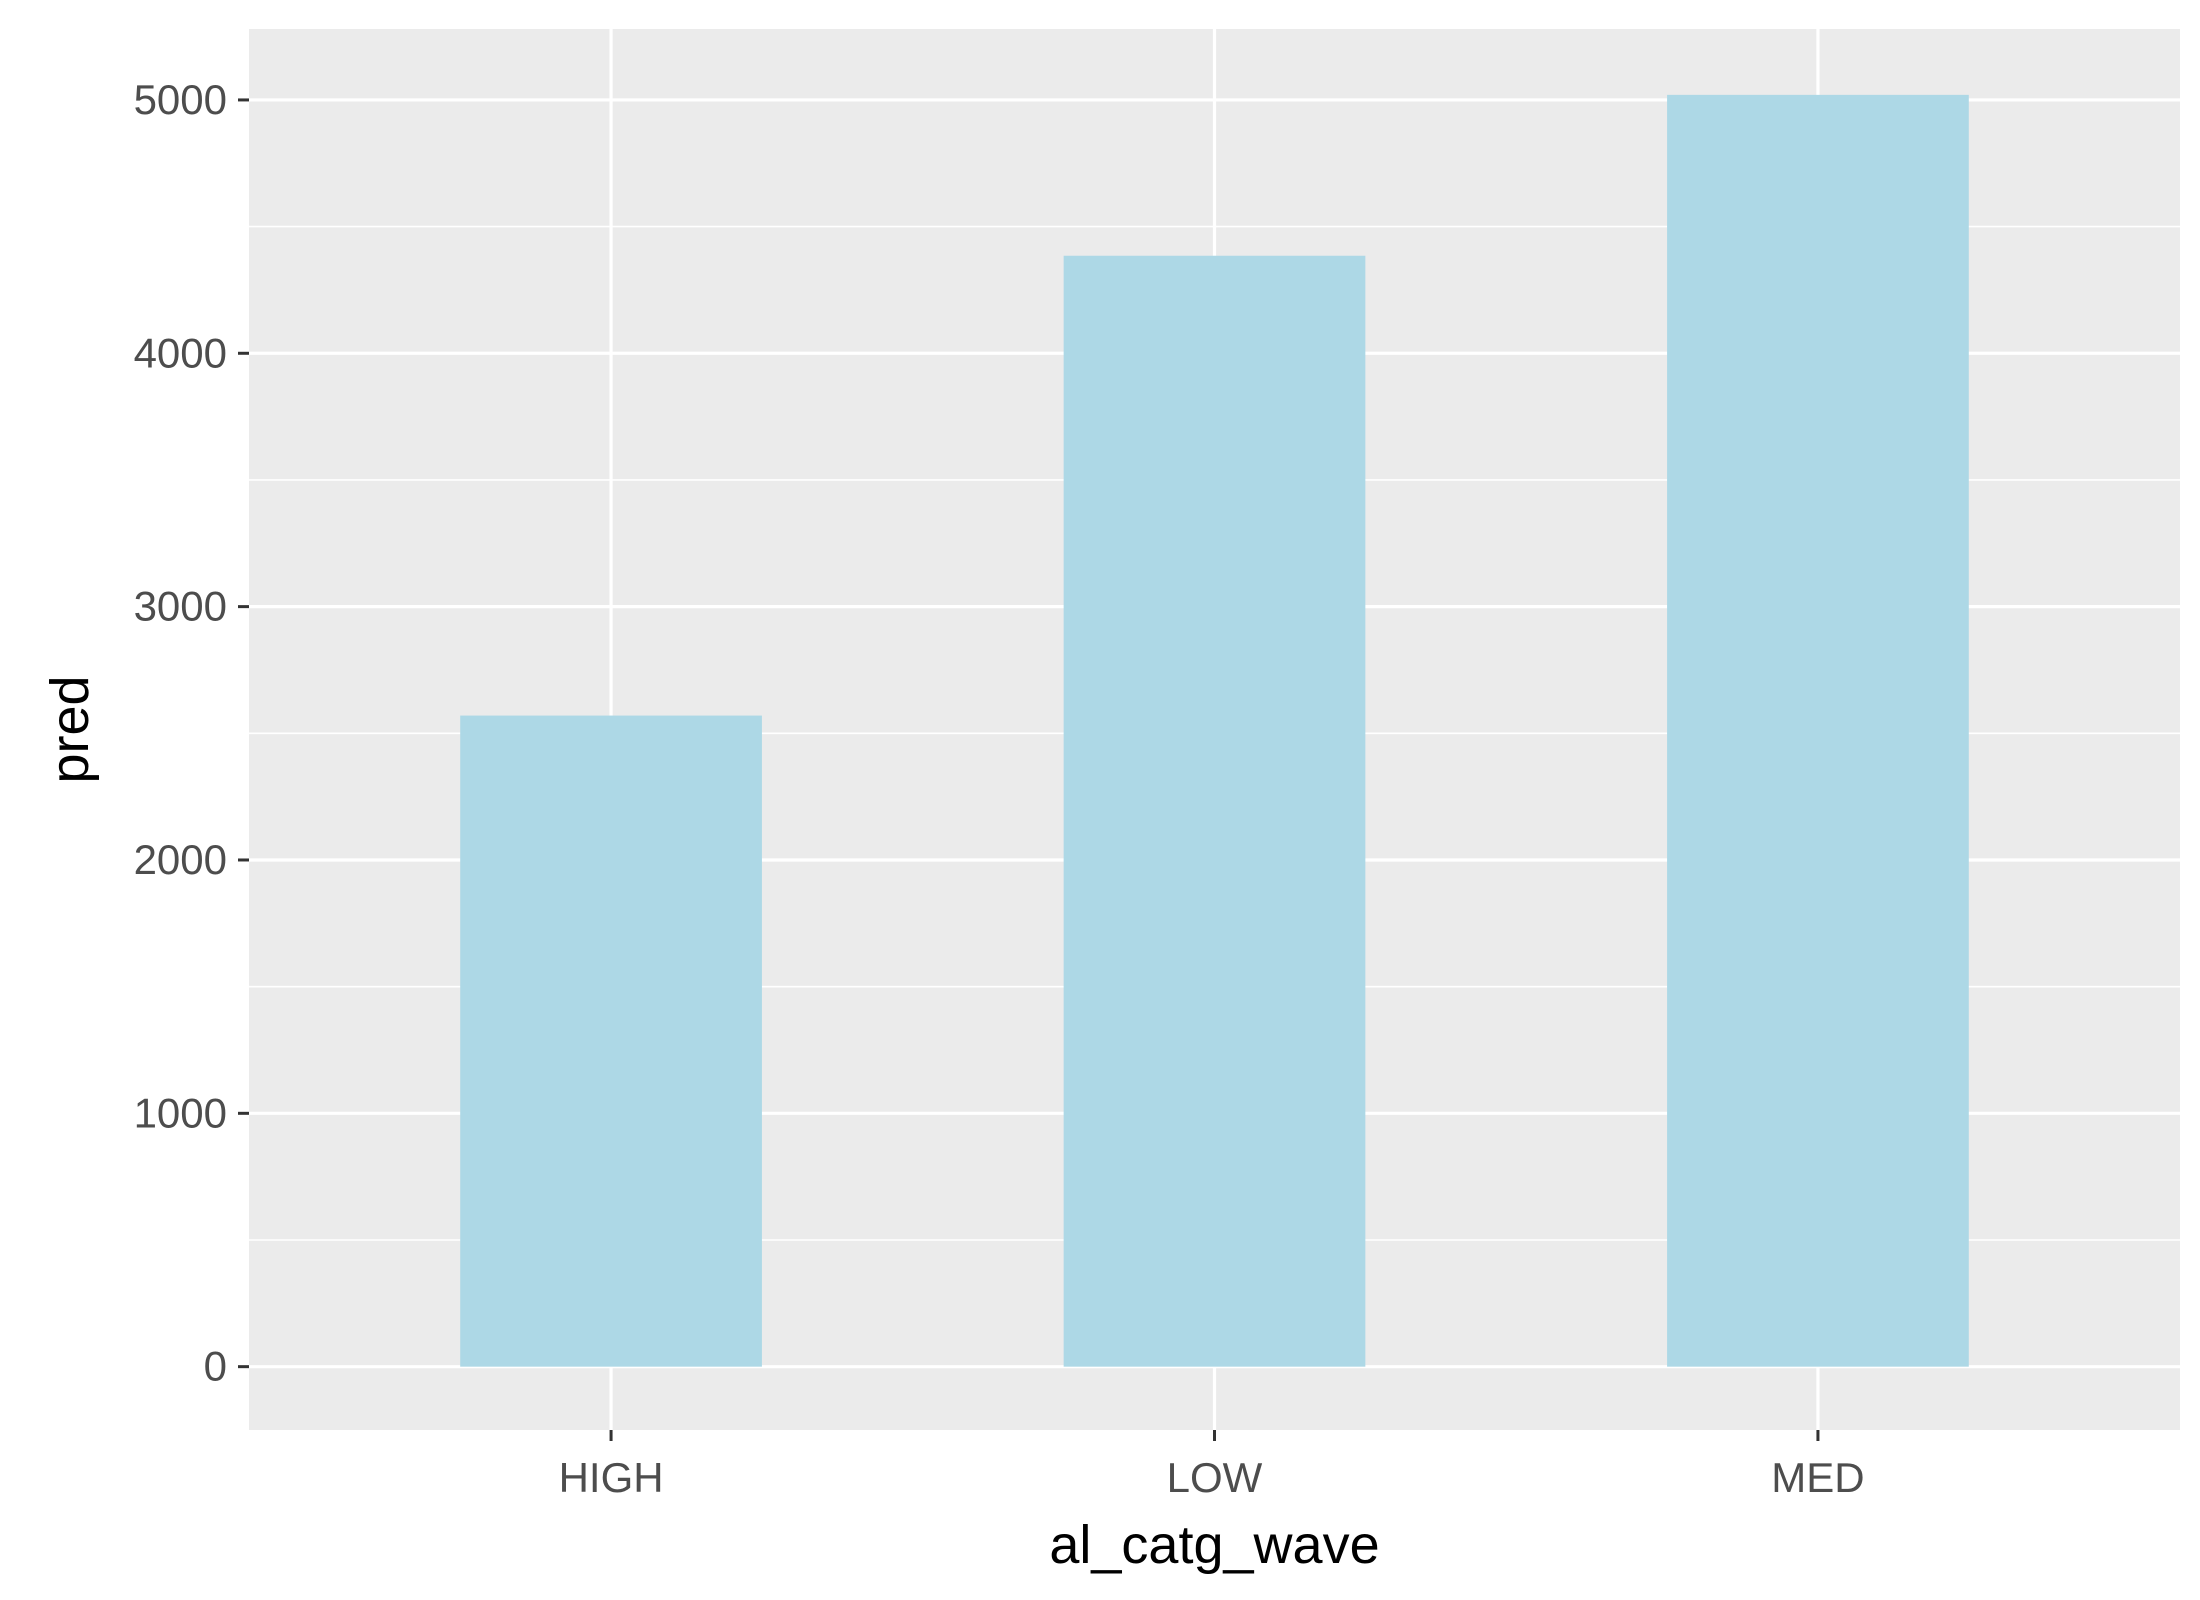 This screenshot has width=2200, height=1600. What do you see at coordinates (611, 1041) in the screenshot?
I see `bar-high` at bounding box center [611, 1041].